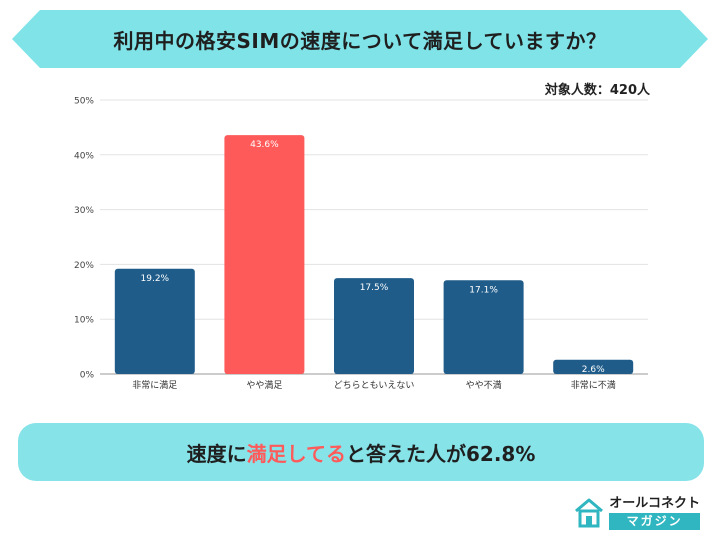 Image resolution: width=720 pixels, height=540 pixels. I want to click on x-category-label: やや不満, so click(484, 385).